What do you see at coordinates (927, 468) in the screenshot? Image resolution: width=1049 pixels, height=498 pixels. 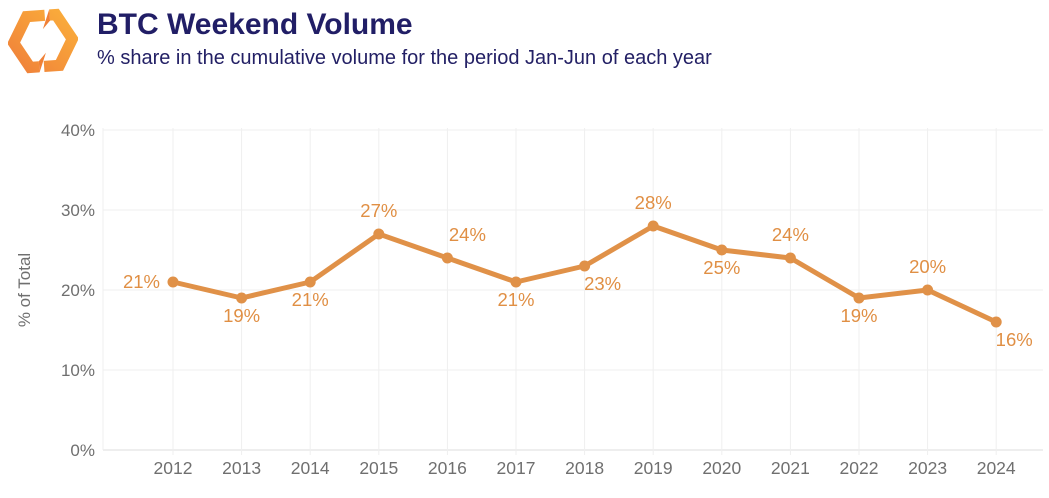 I see `x-tick-label: 2023` at bounding box center [927, 468].